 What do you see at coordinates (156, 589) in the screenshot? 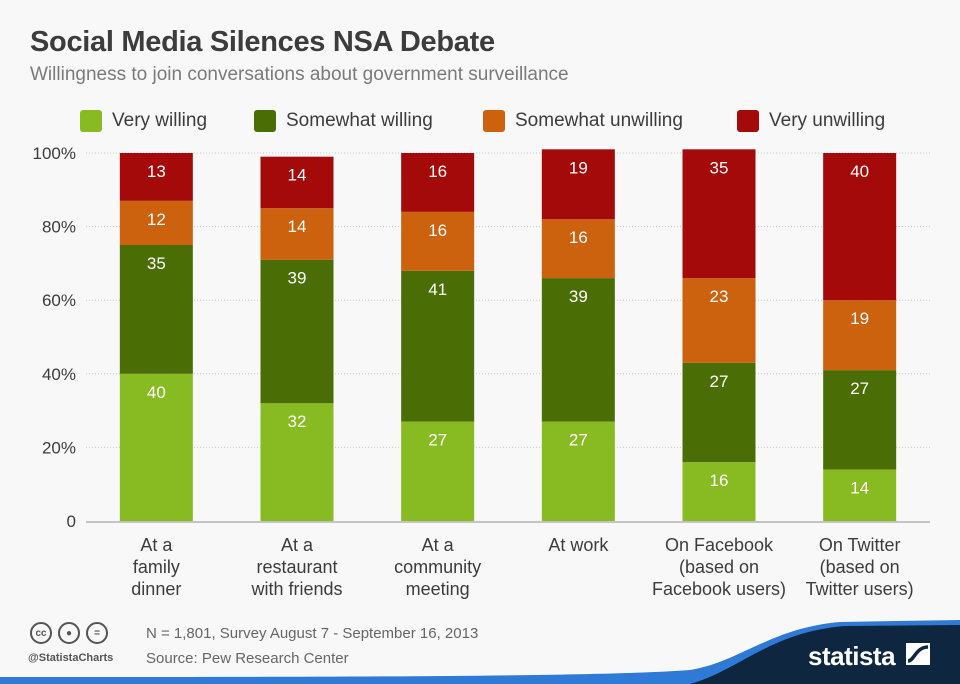
I see `x-tick-label: dinner` at bounding box center [156, 589].